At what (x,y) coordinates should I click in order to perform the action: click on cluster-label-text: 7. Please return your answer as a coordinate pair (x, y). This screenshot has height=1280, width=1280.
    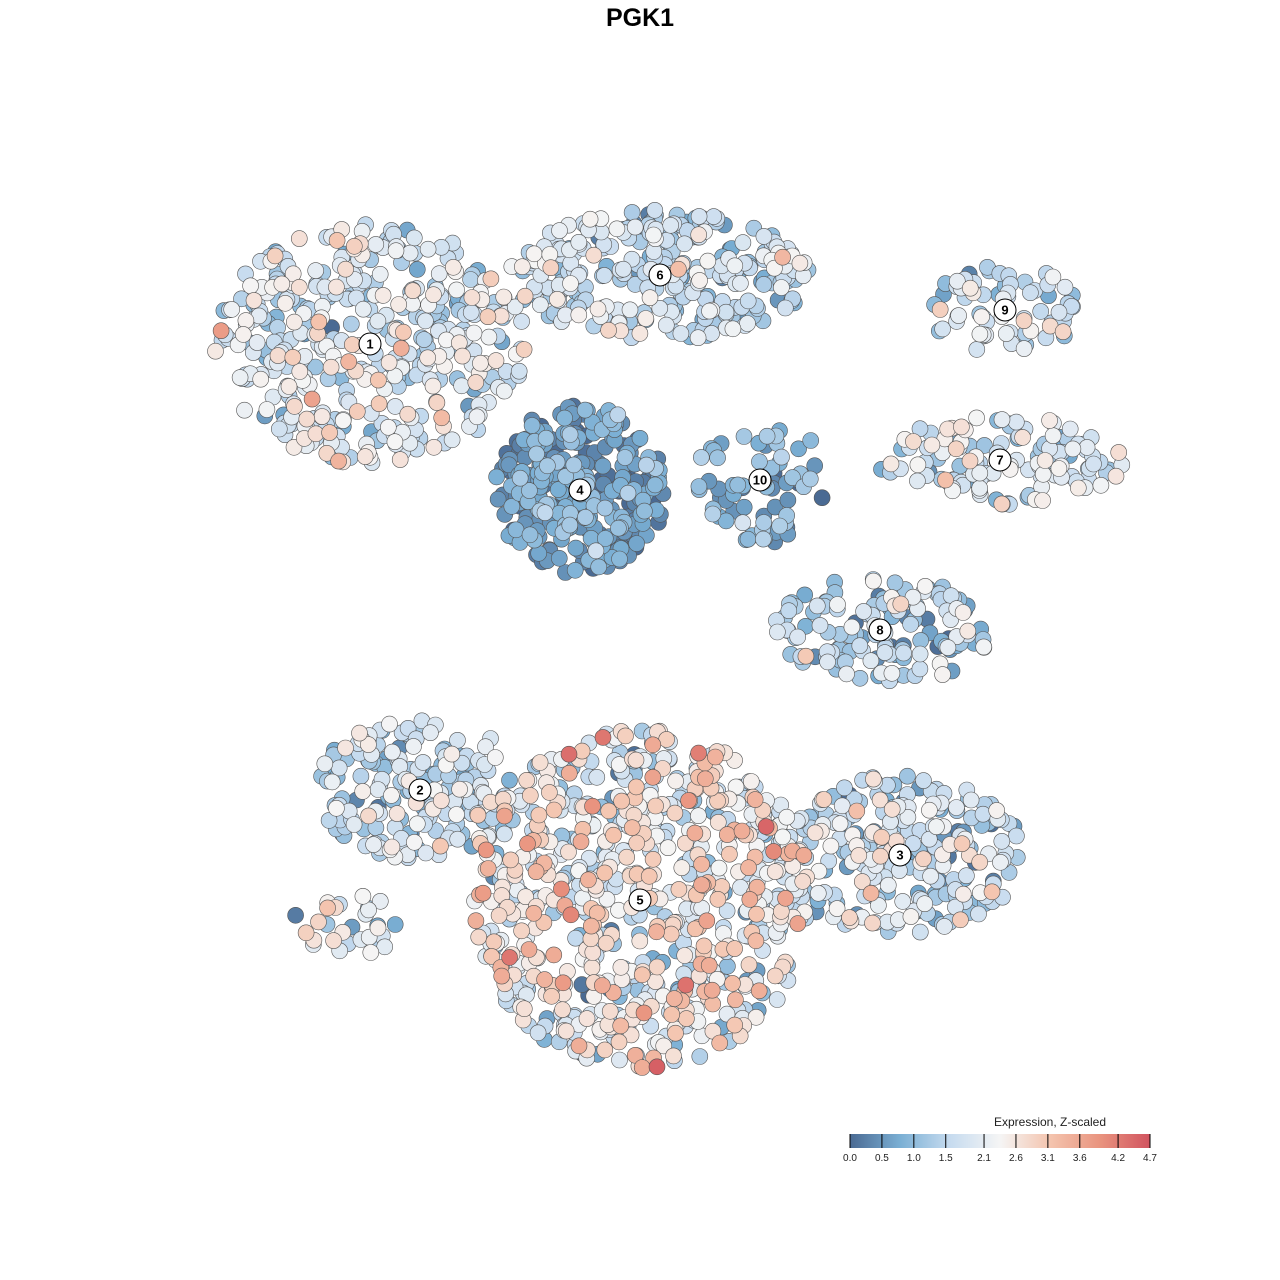
    Looking at the image, I should click on (999, 460).